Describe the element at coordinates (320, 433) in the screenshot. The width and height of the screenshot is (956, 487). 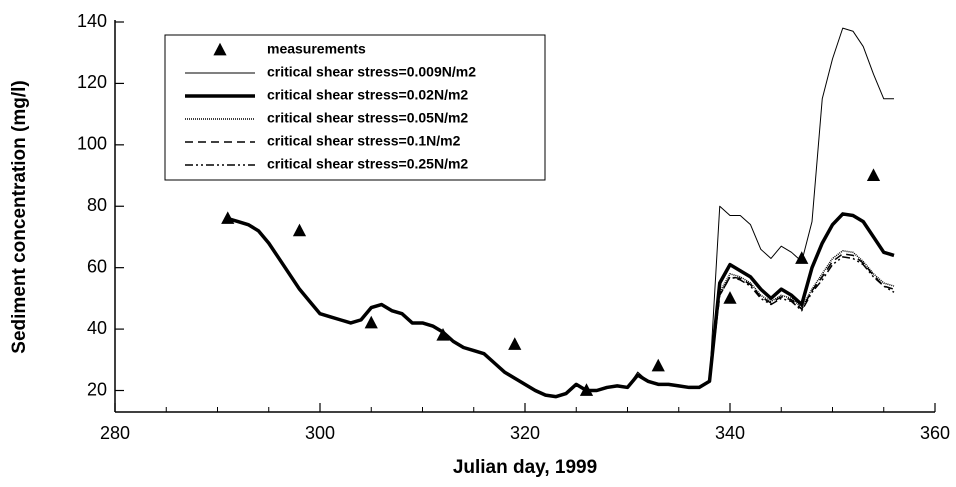
I see `x-tick-label: 300` at that location.